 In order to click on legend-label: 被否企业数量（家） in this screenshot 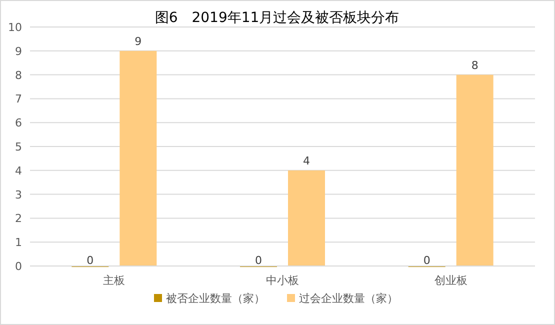, I will do `click(215, 298)`.